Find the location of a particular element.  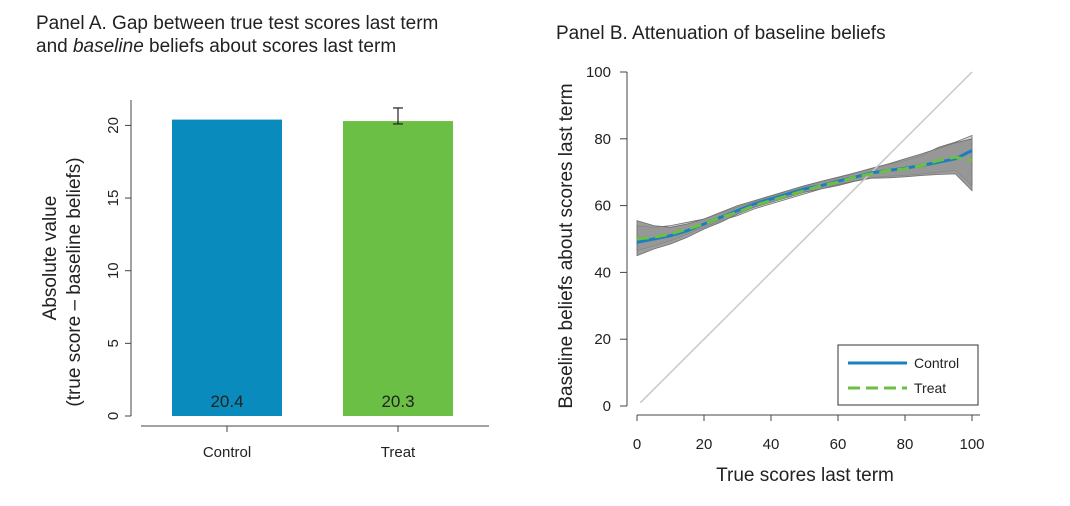

panel-b-xtick-label: 80 is located at coordinates (905, 444).